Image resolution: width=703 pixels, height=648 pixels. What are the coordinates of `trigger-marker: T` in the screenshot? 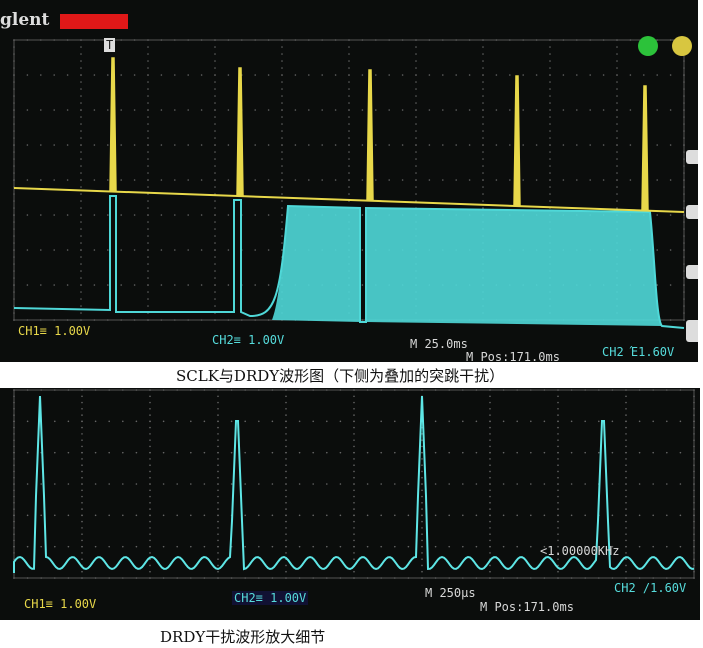 It's located at (110, 45).